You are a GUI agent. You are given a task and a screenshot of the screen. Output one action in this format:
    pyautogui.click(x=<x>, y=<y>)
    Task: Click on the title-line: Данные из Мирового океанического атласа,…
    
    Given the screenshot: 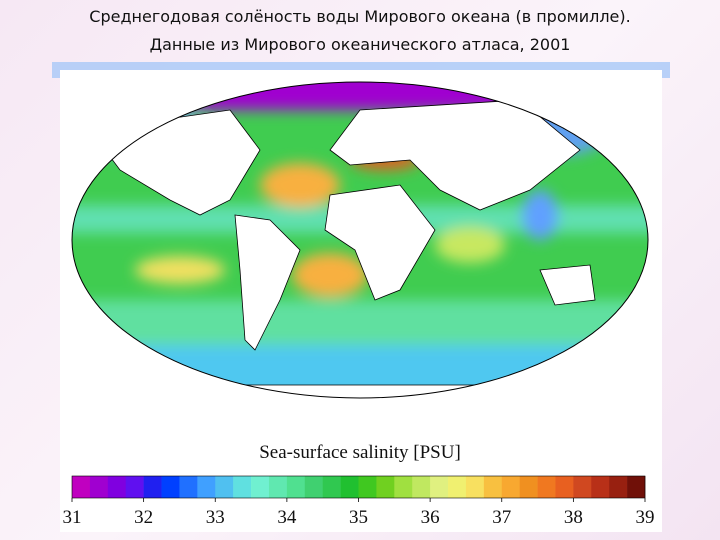 What is the action you would take?
    pyautogui.click(x=360, y=44)
    